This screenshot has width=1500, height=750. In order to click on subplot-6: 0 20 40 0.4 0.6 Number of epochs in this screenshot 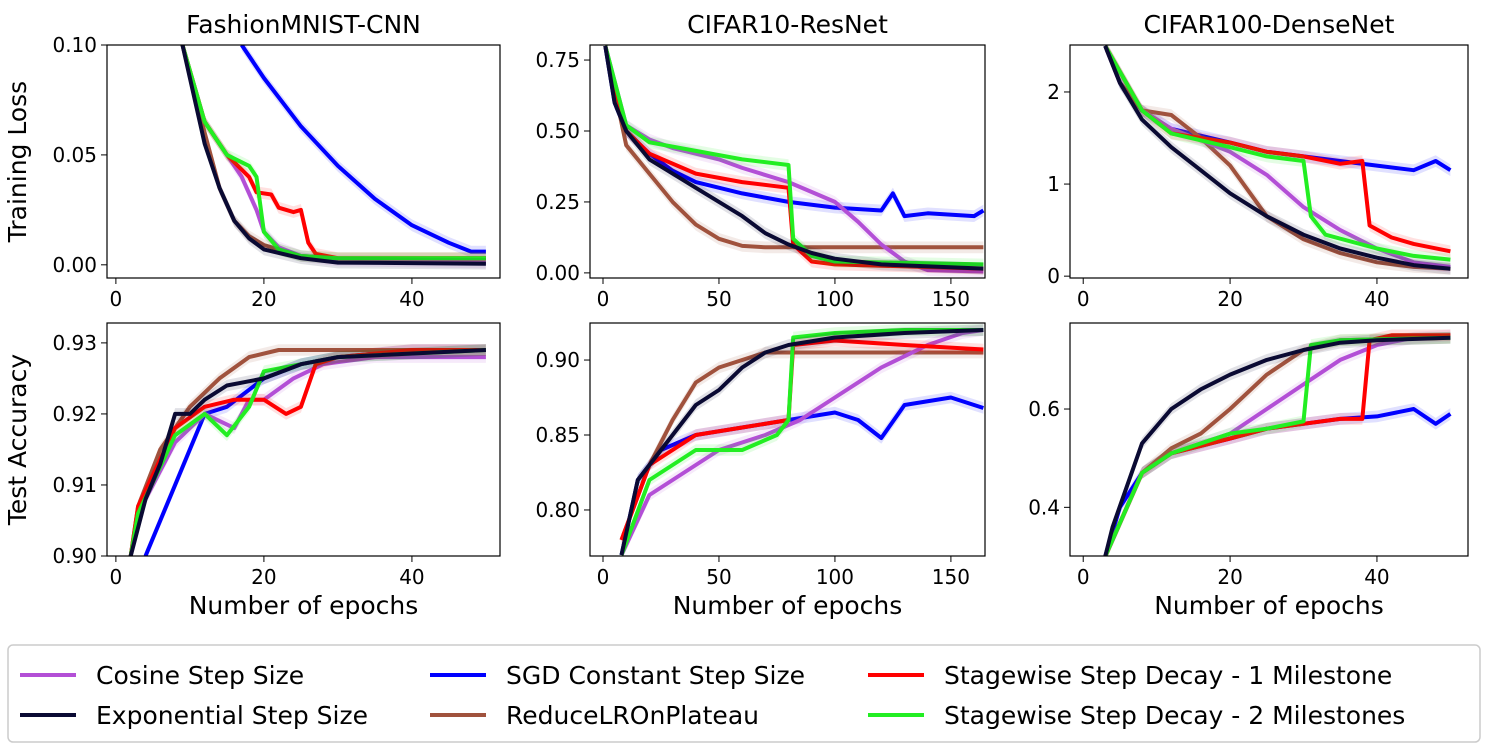, I will do `click(1248, 471)`.